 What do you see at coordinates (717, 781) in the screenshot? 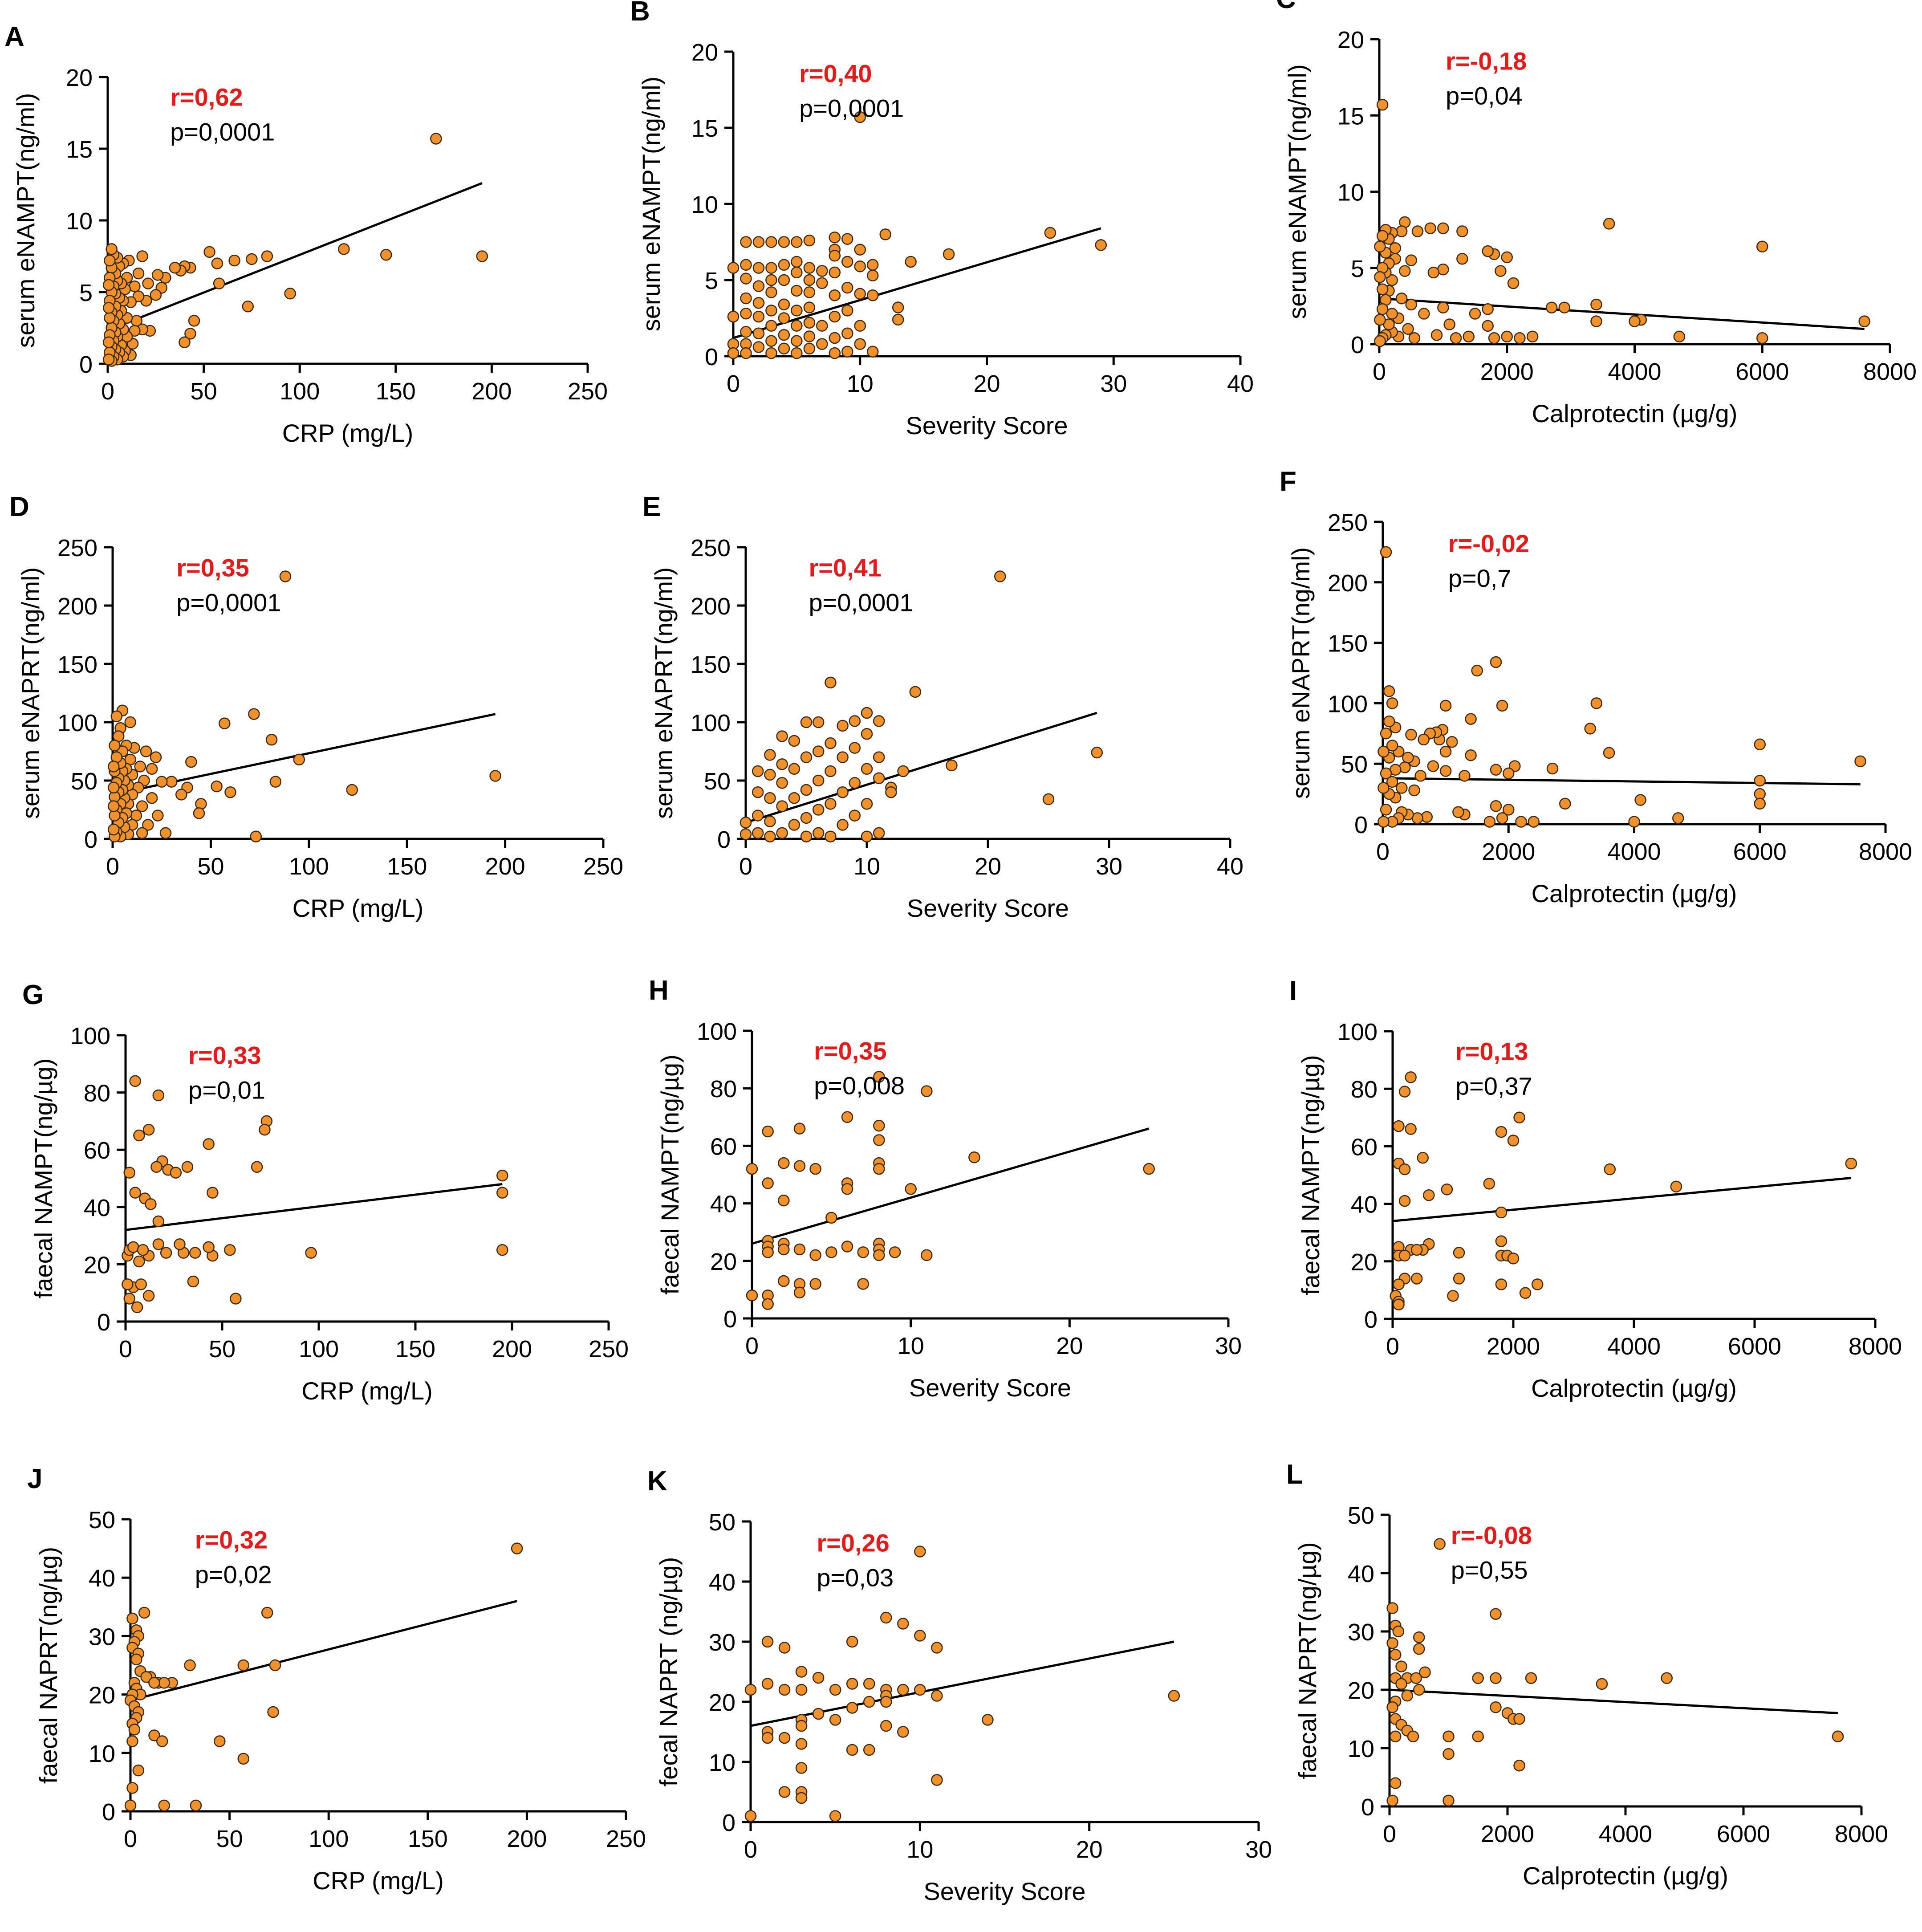
I see `panel-e-y-tick-label: 50` at bounding box center [717, 781].